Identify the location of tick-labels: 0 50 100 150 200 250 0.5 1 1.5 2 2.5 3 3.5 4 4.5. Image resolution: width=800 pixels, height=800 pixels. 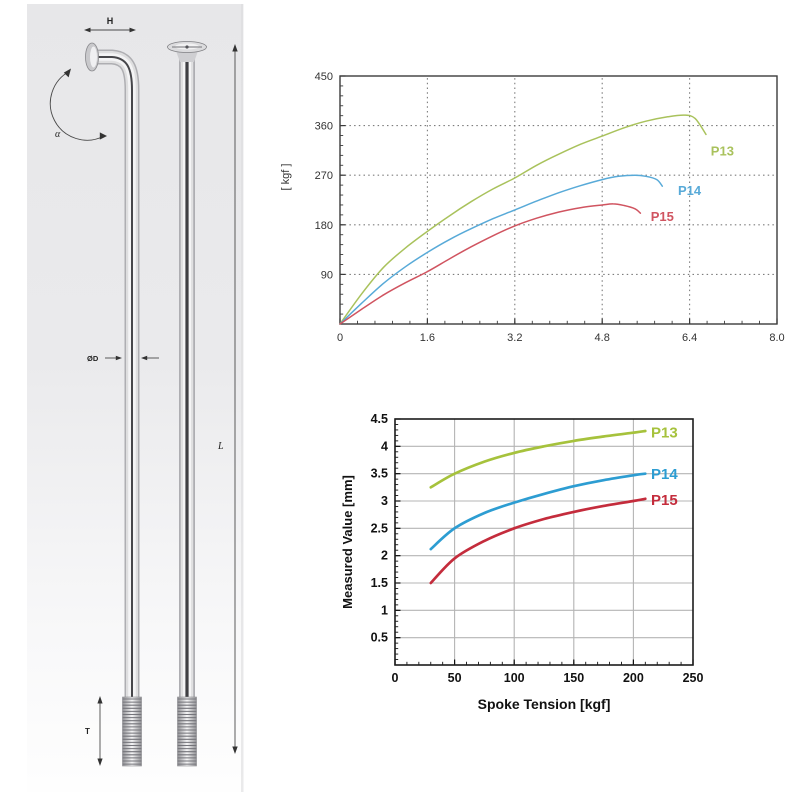
(537, 548).